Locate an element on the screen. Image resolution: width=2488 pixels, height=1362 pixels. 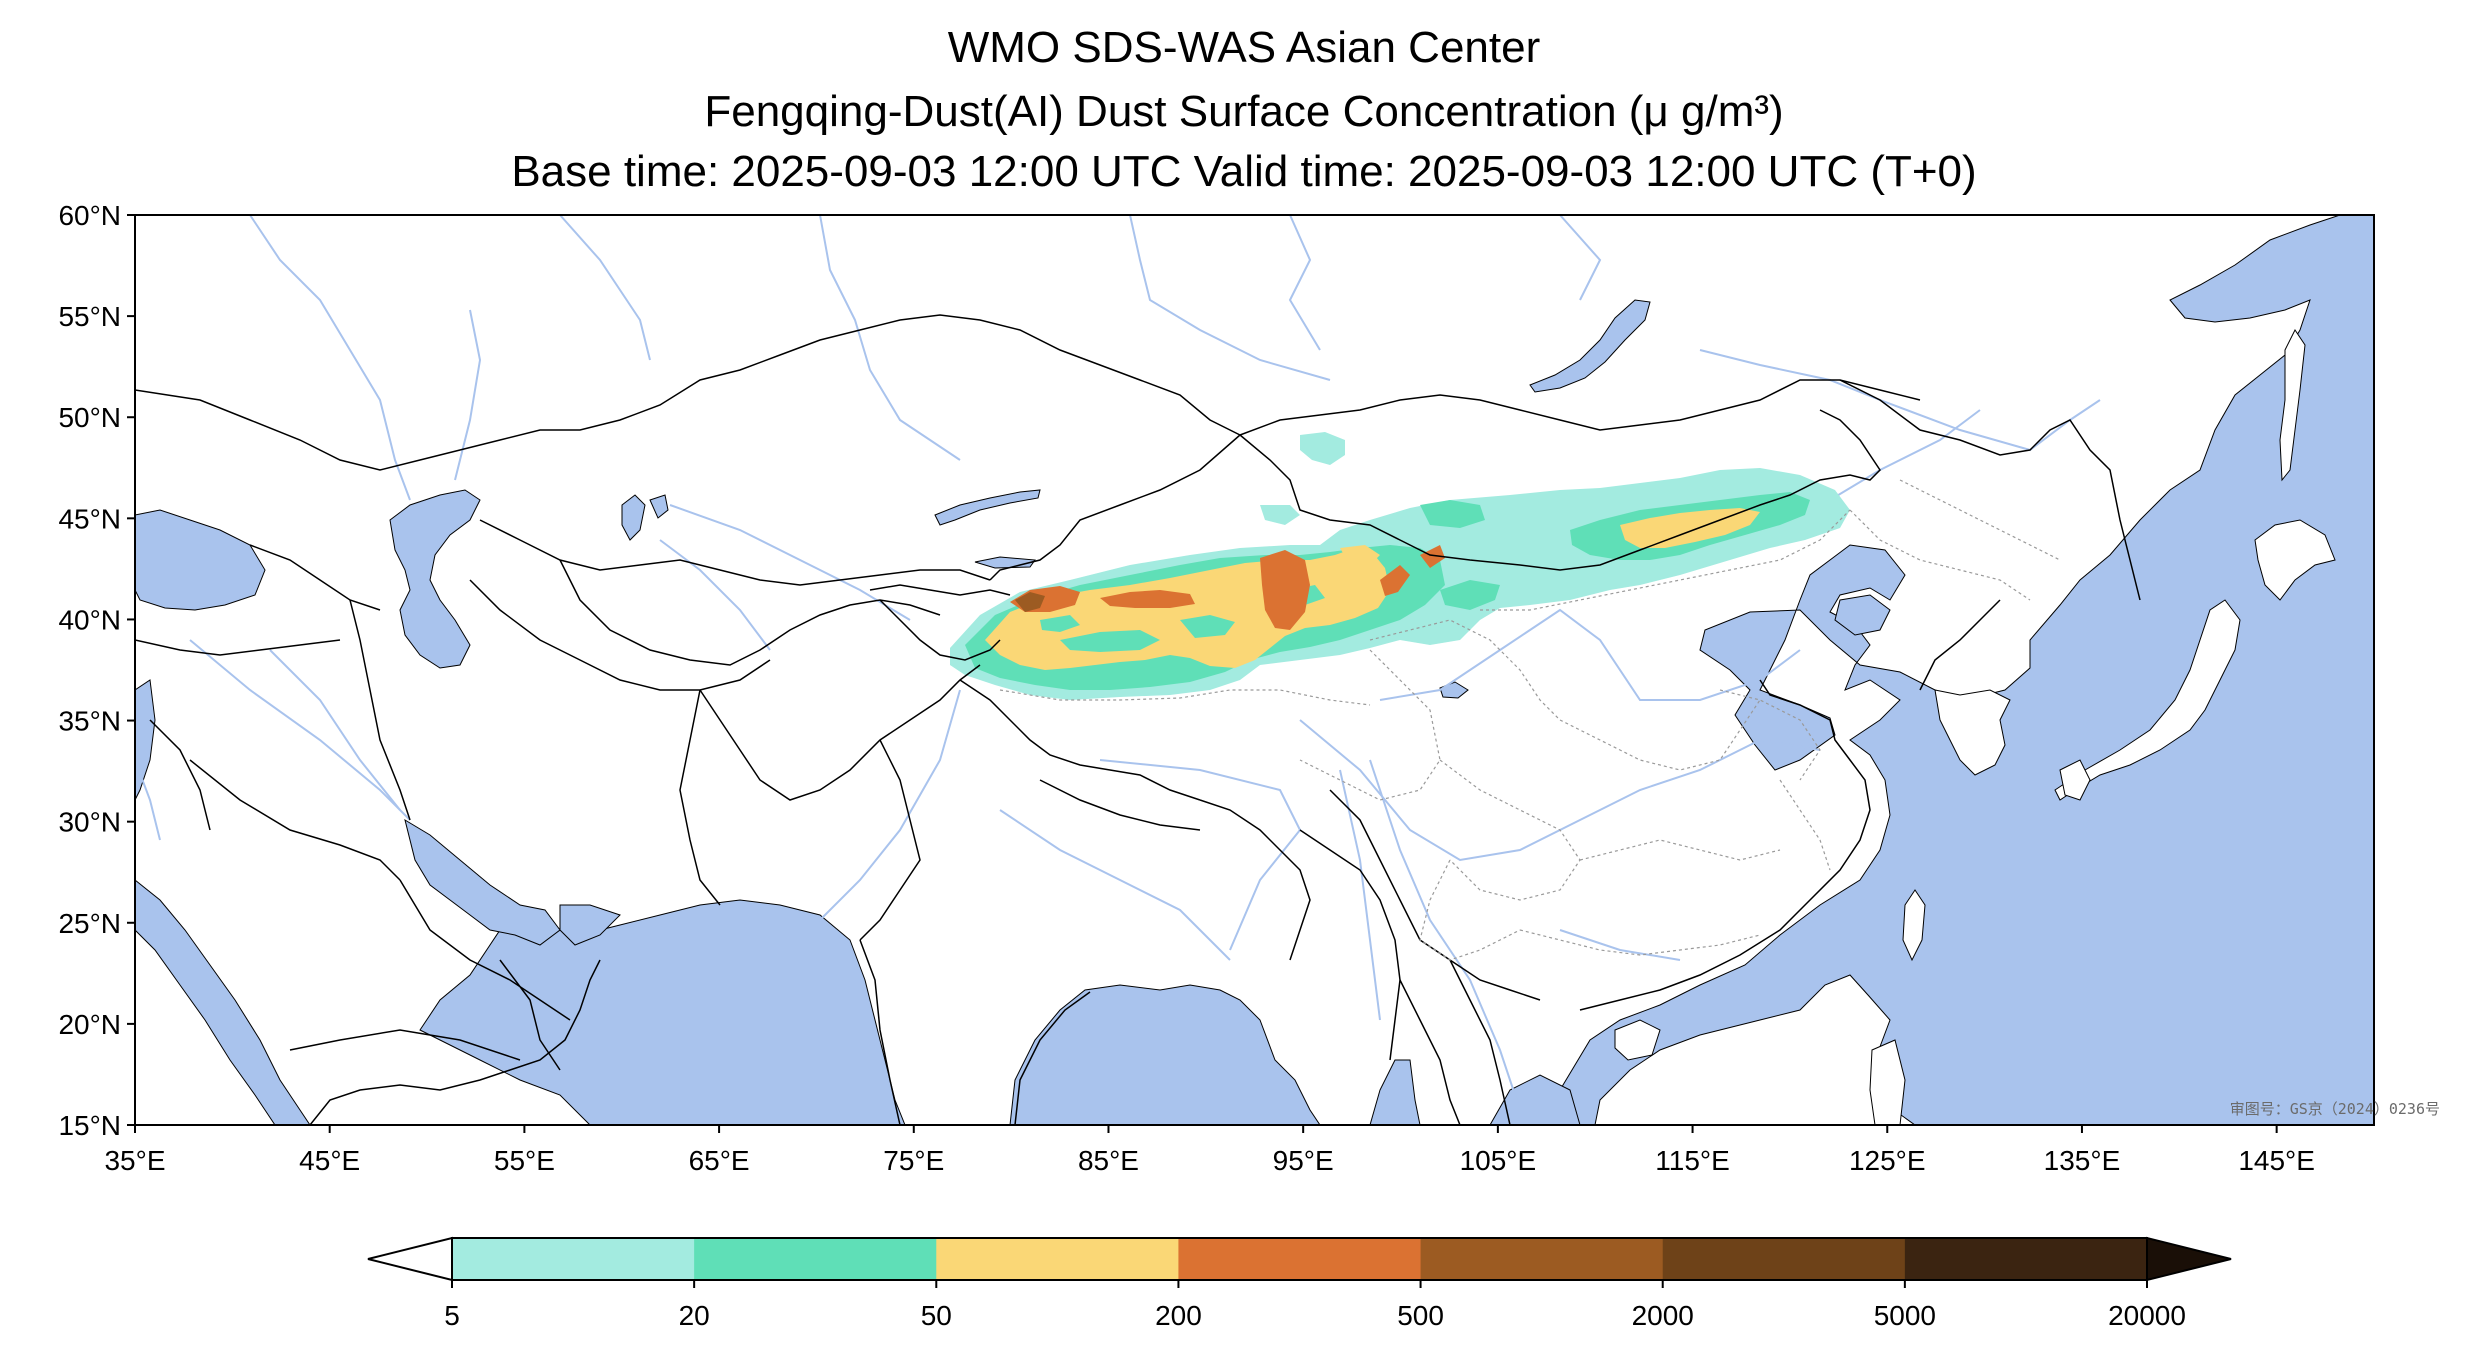
border-kazakhstan-south is located at coordinates (735, 552).